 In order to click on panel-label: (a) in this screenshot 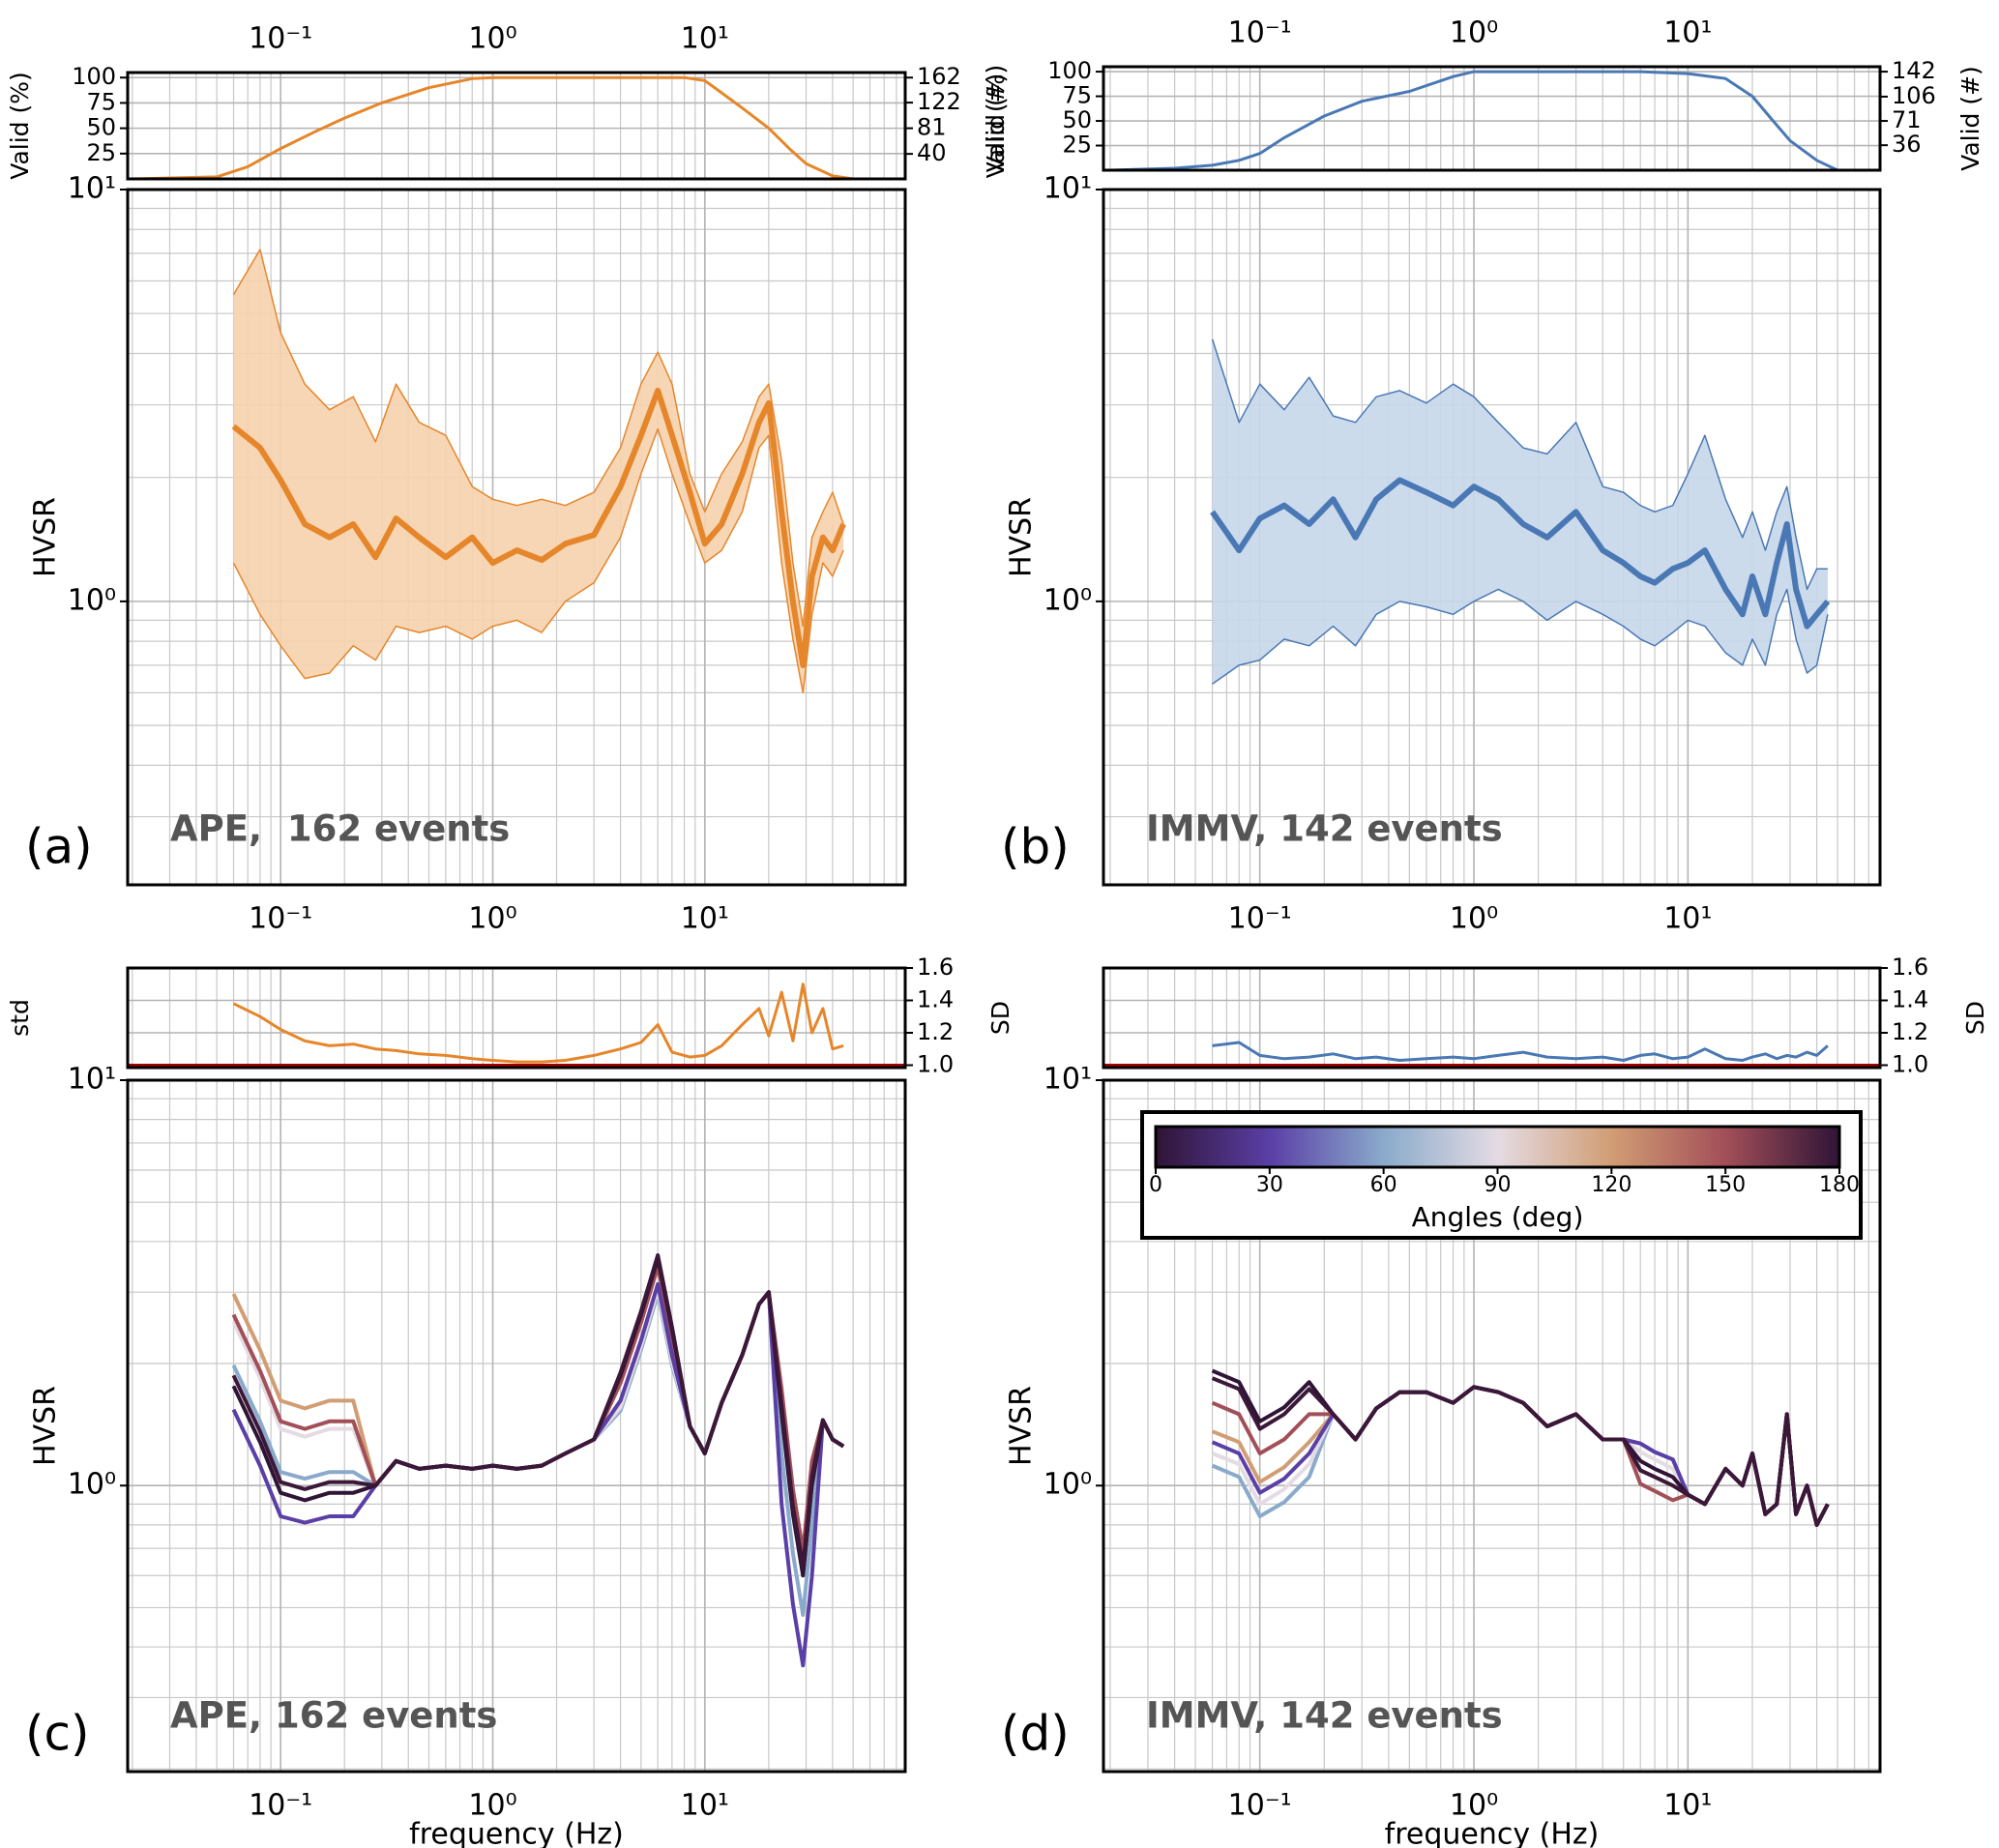, I will do `click(59, 847)`.